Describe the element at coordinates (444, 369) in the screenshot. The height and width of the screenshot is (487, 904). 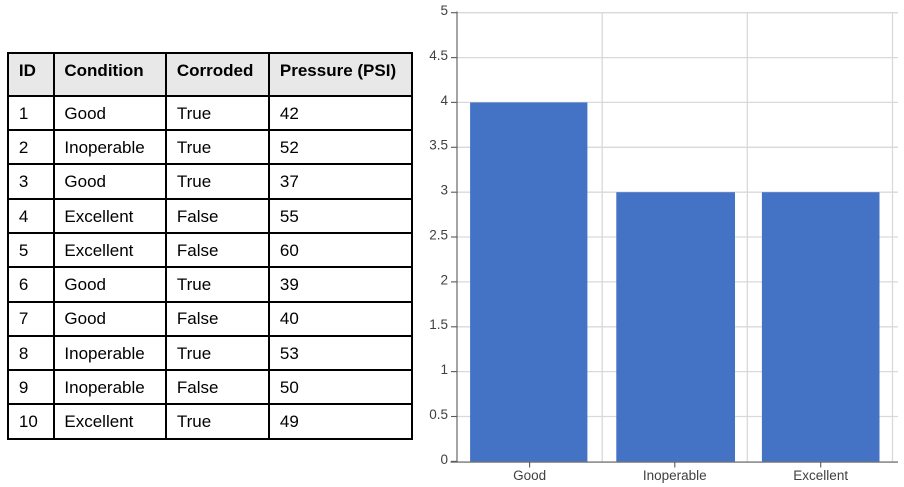
I see `svg-text: 1` at that location.